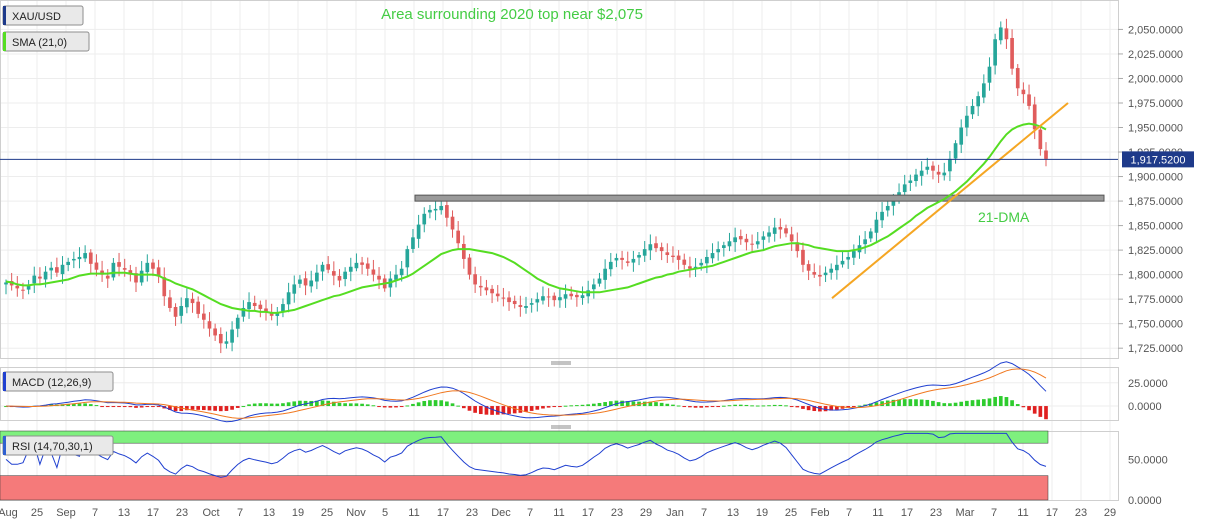 The image size is (1207, 526). What do you see at coordinates (1155, 178) in the screenshot?
I see `y-tick-label: 1,900.0000` at bounding box center [1155, 178].